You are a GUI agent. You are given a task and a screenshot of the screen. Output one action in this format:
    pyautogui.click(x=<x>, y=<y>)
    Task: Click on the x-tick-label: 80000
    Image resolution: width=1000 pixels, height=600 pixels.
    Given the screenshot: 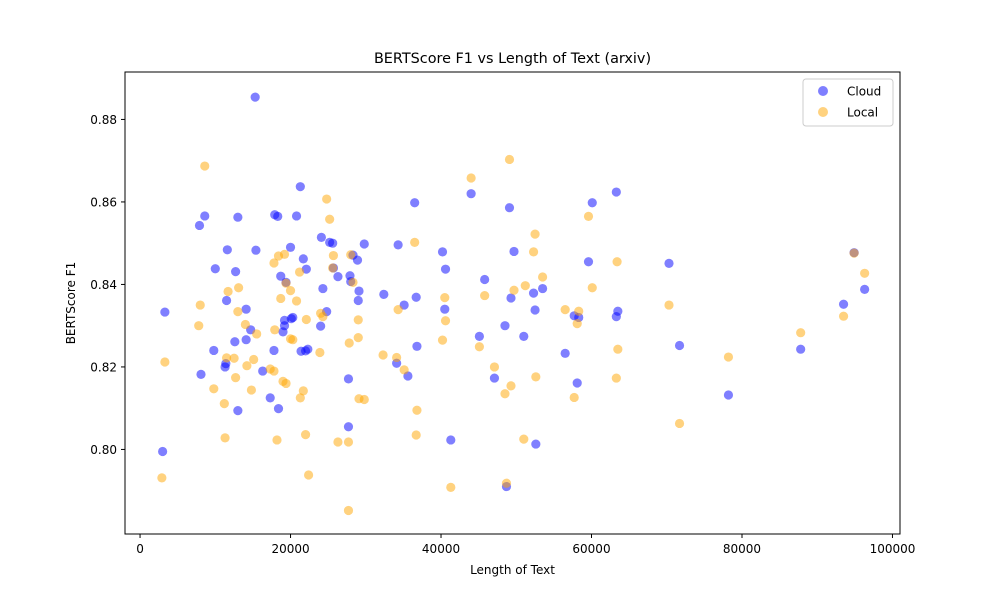 What is the action you would take?
    pyautogui.click(x=742, y=549)
    